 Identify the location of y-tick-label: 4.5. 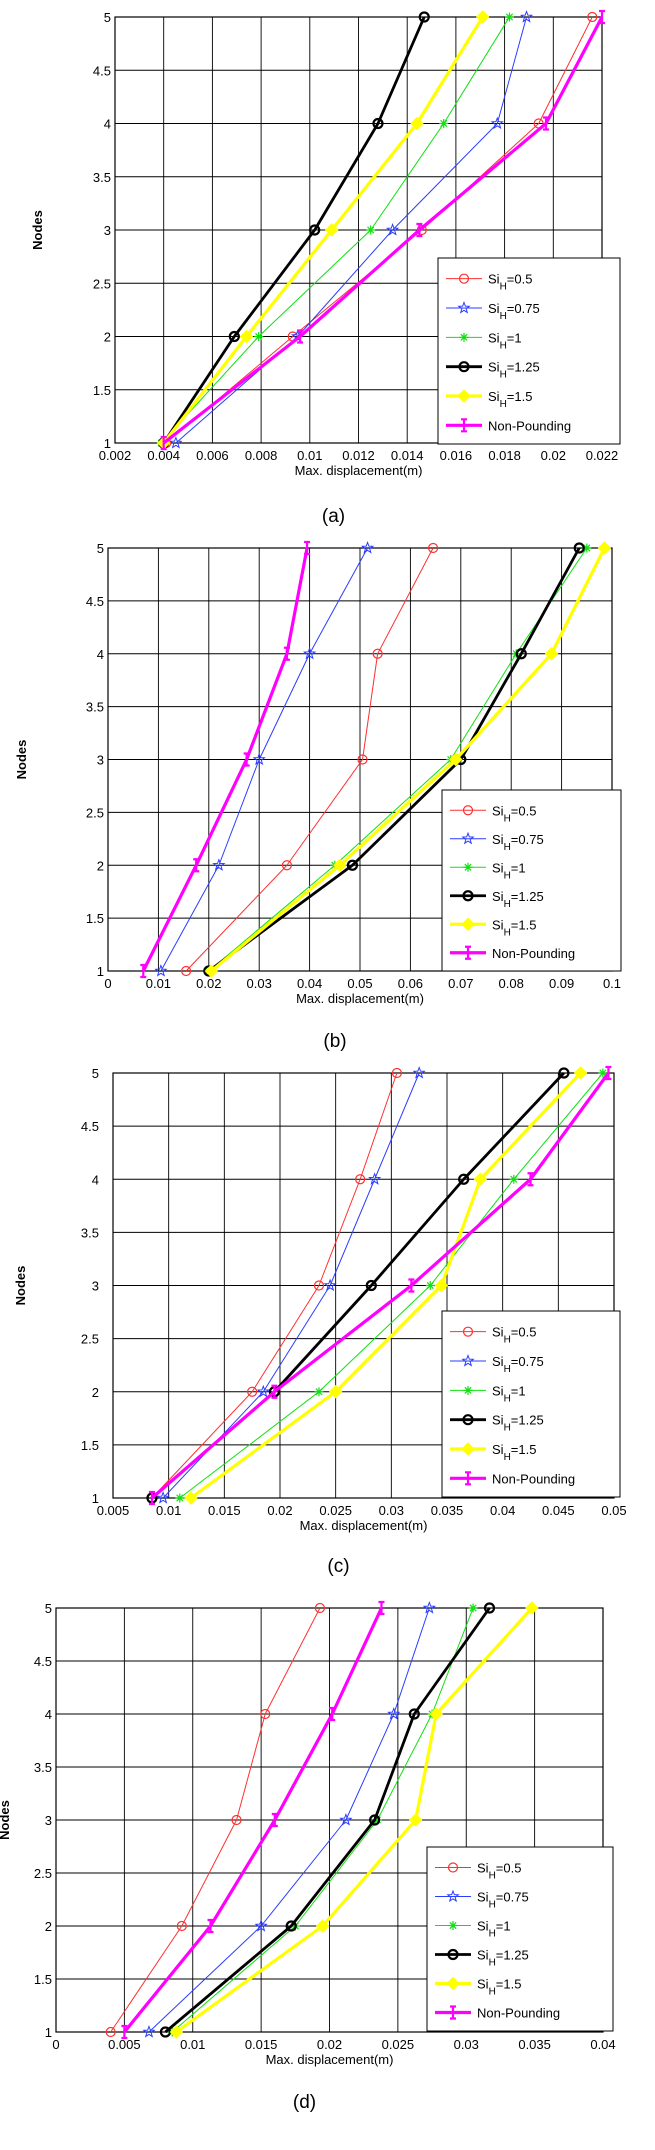
(90, 1126).